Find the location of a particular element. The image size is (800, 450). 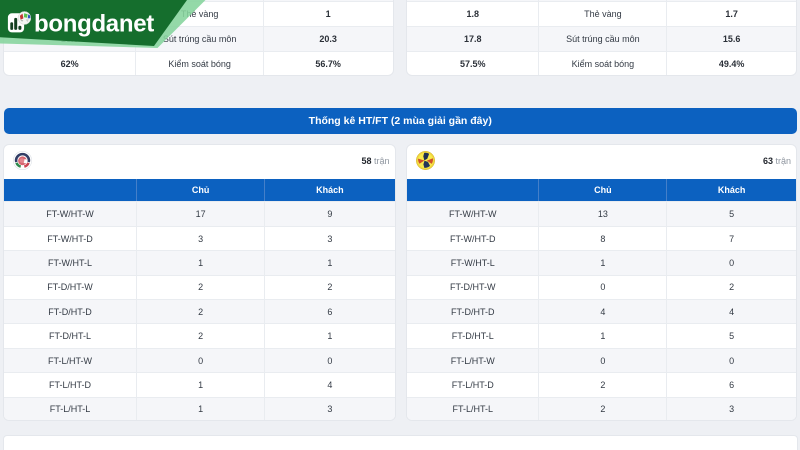

svg-text: bongdanet is located at coordinates (94, 24).